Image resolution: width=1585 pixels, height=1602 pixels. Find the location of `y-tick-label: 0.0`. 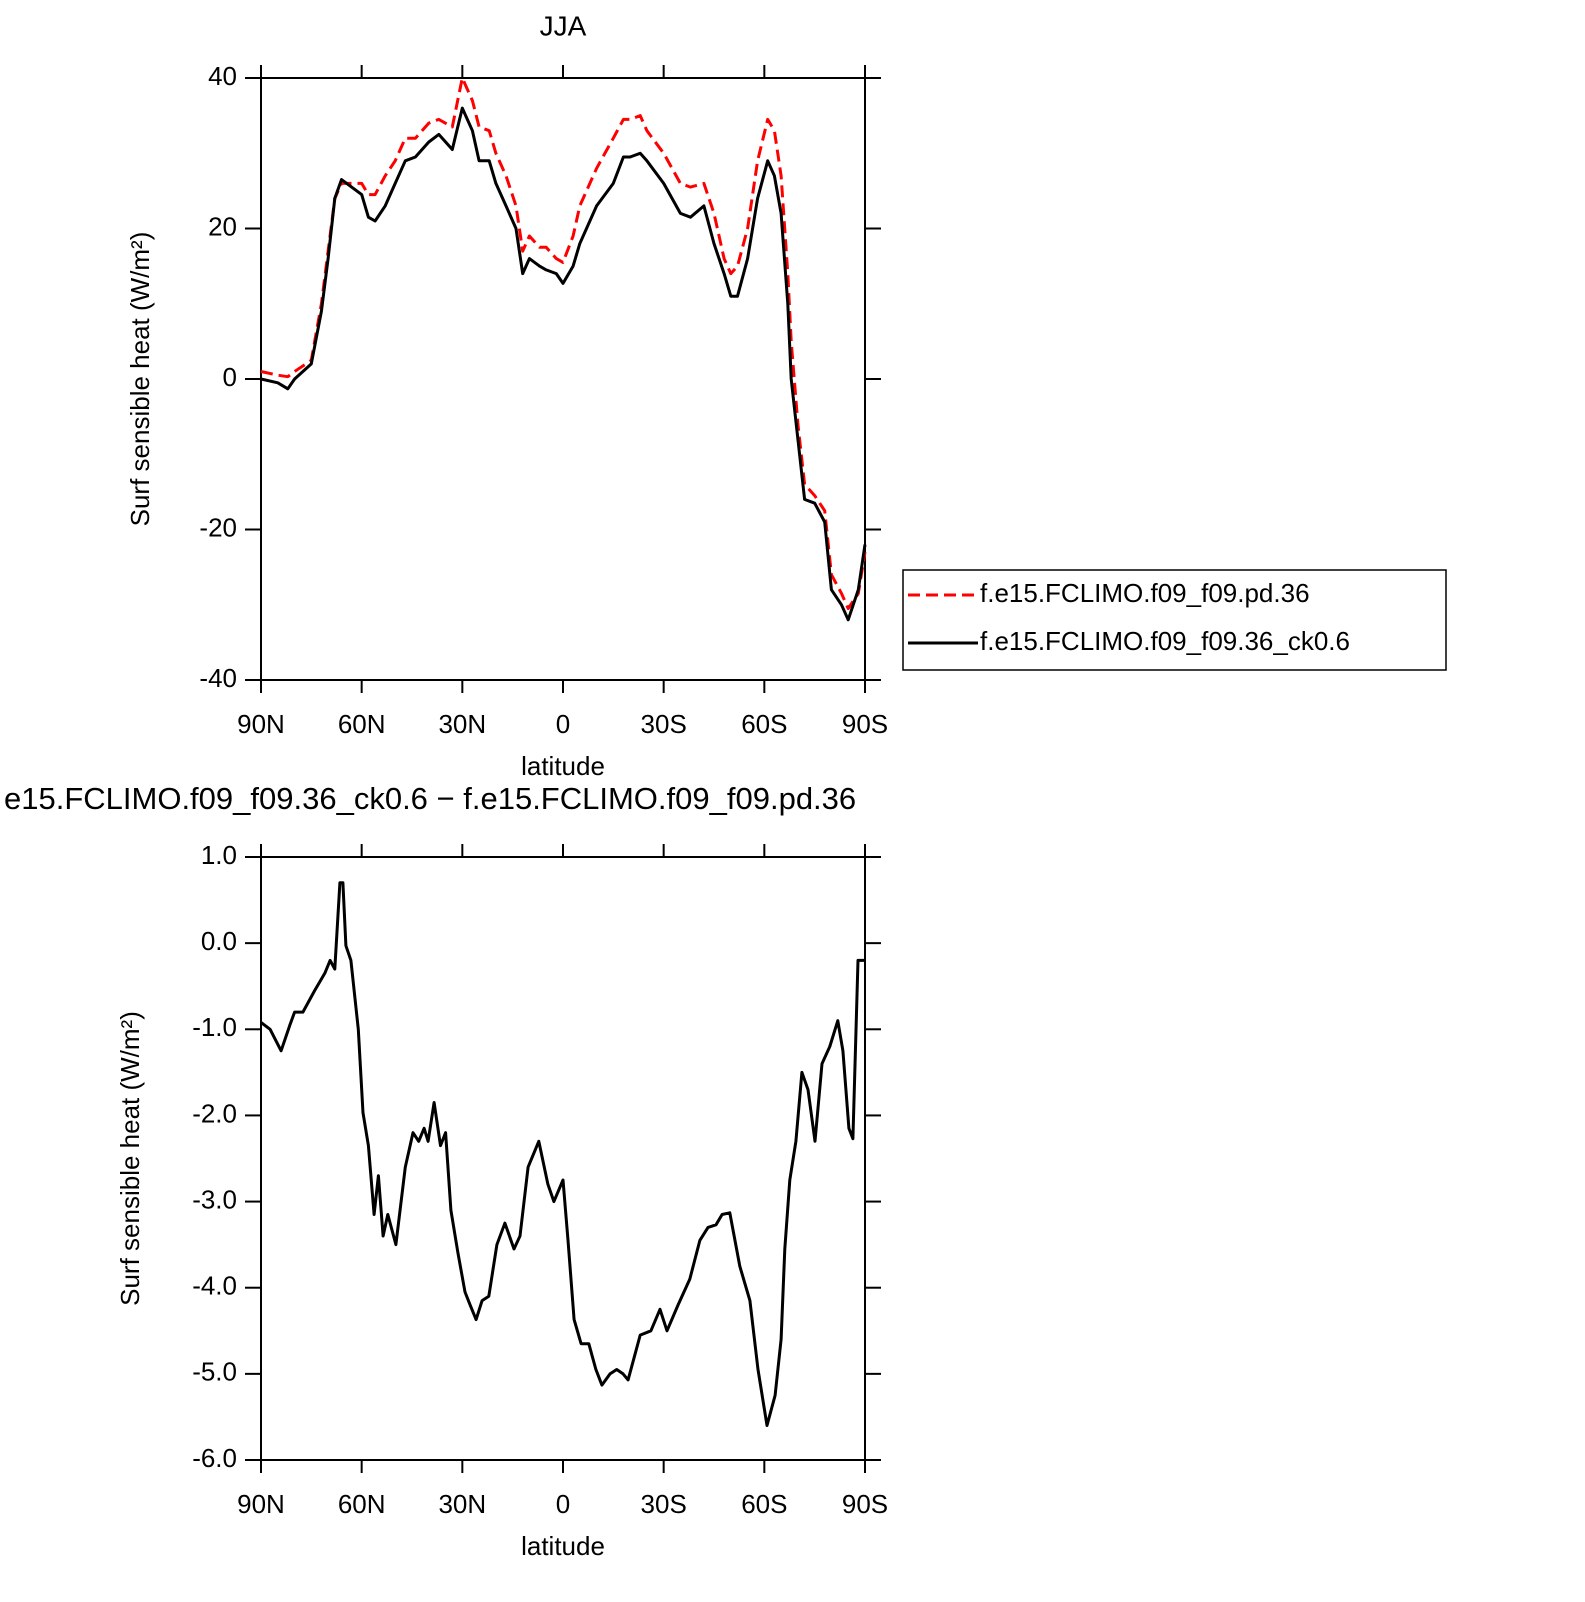

y-tick-label: 0.0 is located at coordinates (219, 941).